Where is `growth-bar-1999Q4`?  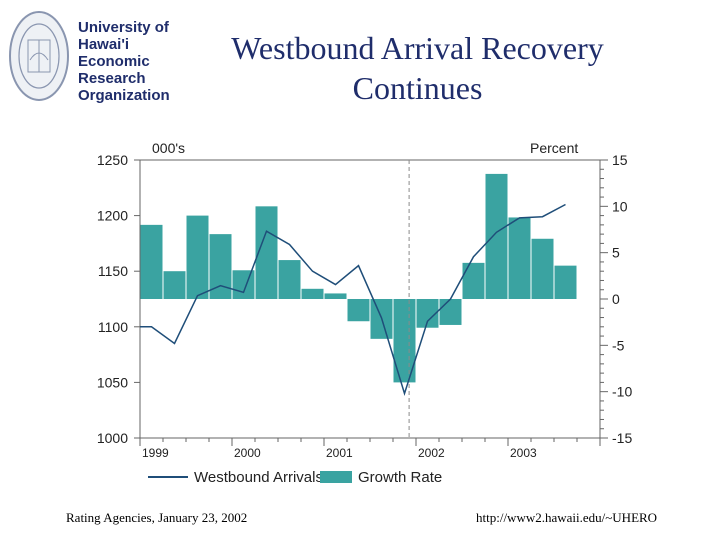 growth-bar-1999Q4 is located at coordinates (220, 266).